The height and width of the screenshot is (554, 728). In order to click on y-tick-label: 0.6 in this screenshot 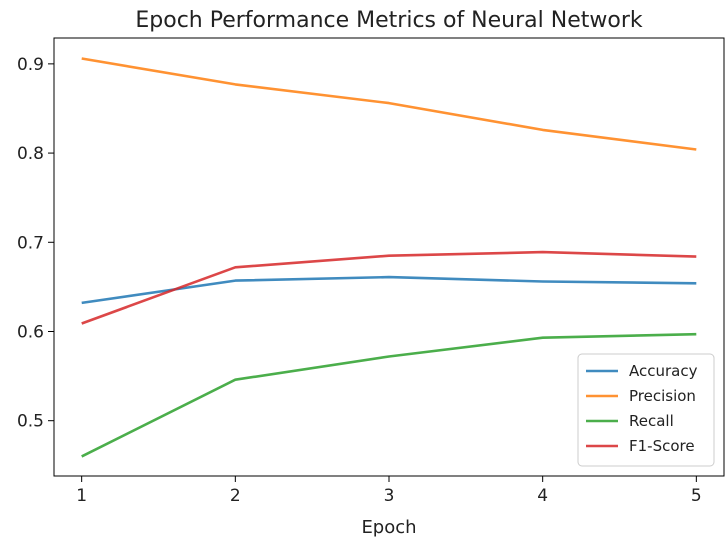, I will do `click(30, 332)`.